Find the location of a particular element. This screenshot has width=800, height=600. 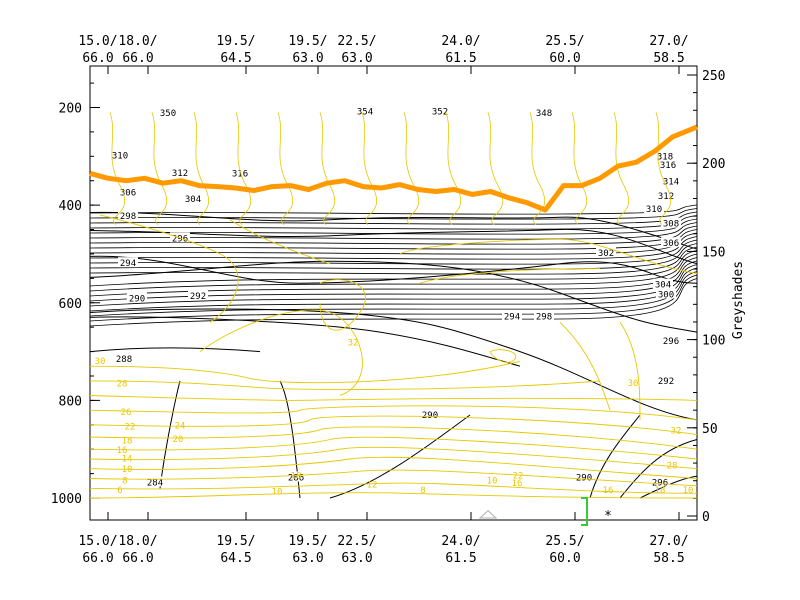

theta-contour-label: 292 is located at coordinates (666, 382).